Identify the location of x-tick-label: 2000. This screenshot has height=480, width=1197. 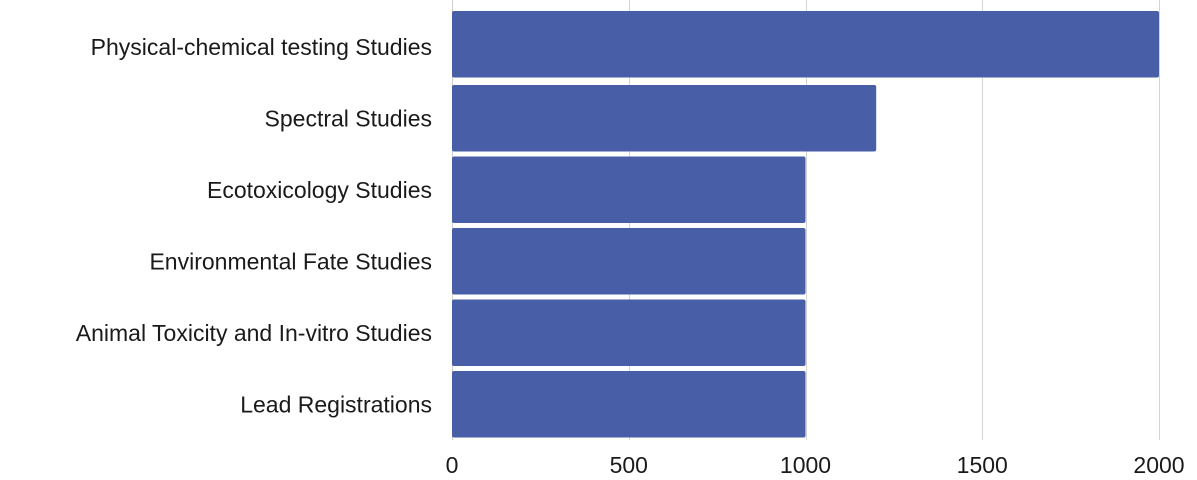
(1158, 463).